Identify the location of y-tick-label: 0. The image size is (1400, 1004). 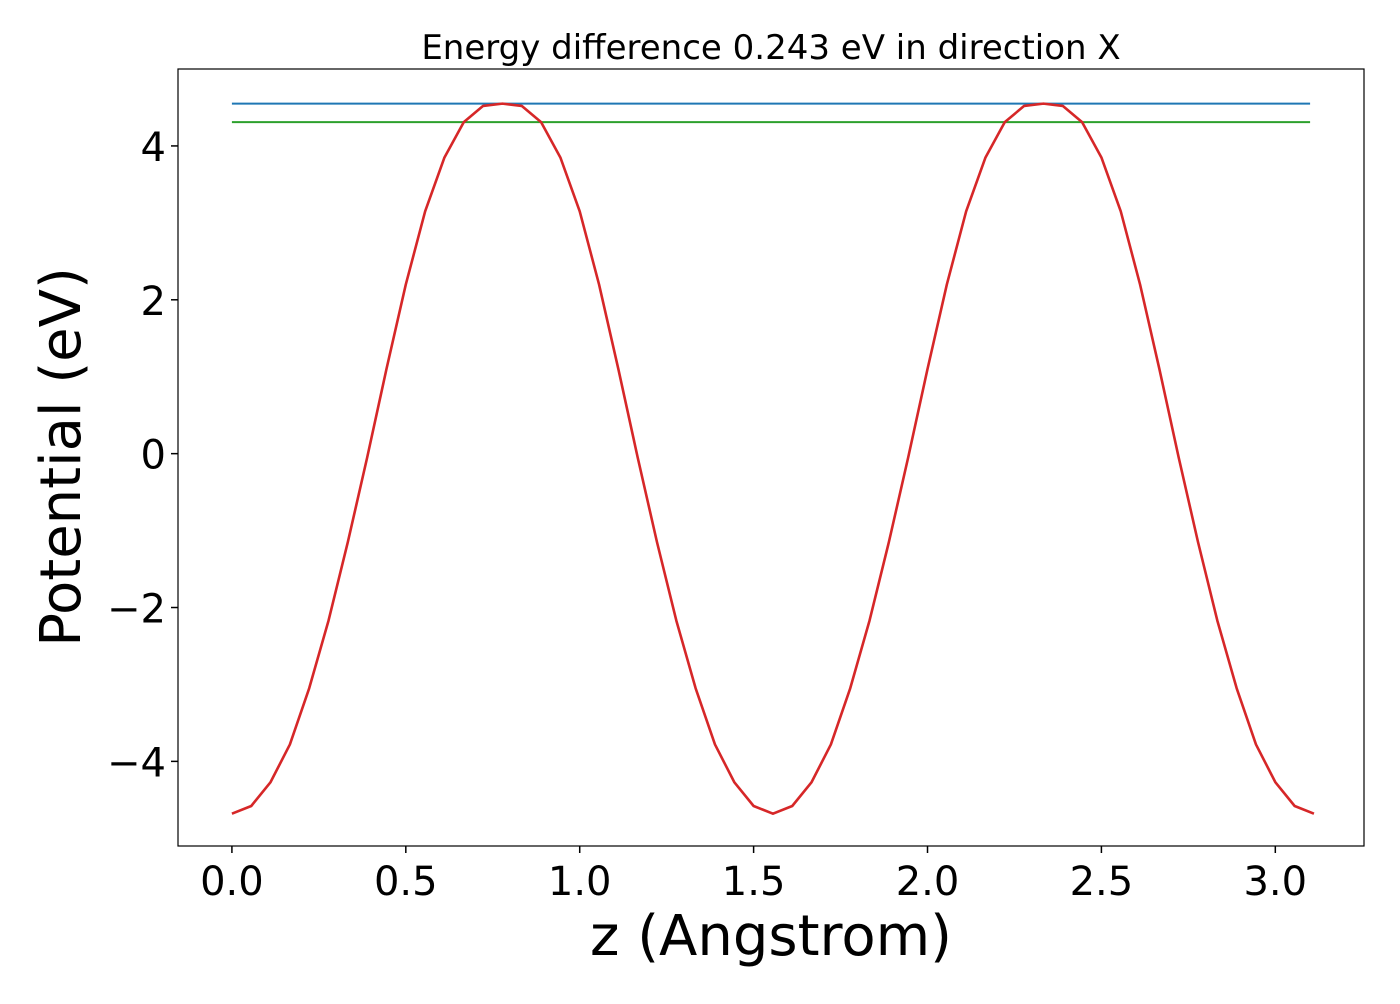
(153, 456).